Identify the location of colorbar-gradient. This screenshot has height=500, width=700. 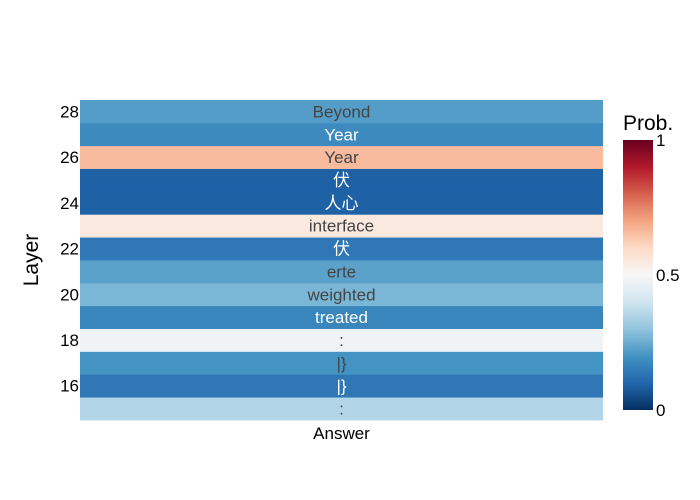
(638, 275).